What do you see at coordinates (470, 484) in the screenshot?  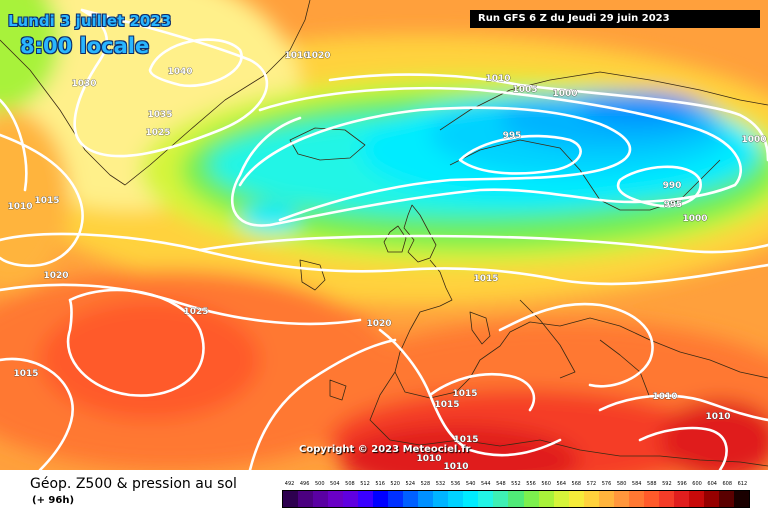 I see `scale-tick-label: 540` at bounding box center [470, 484].